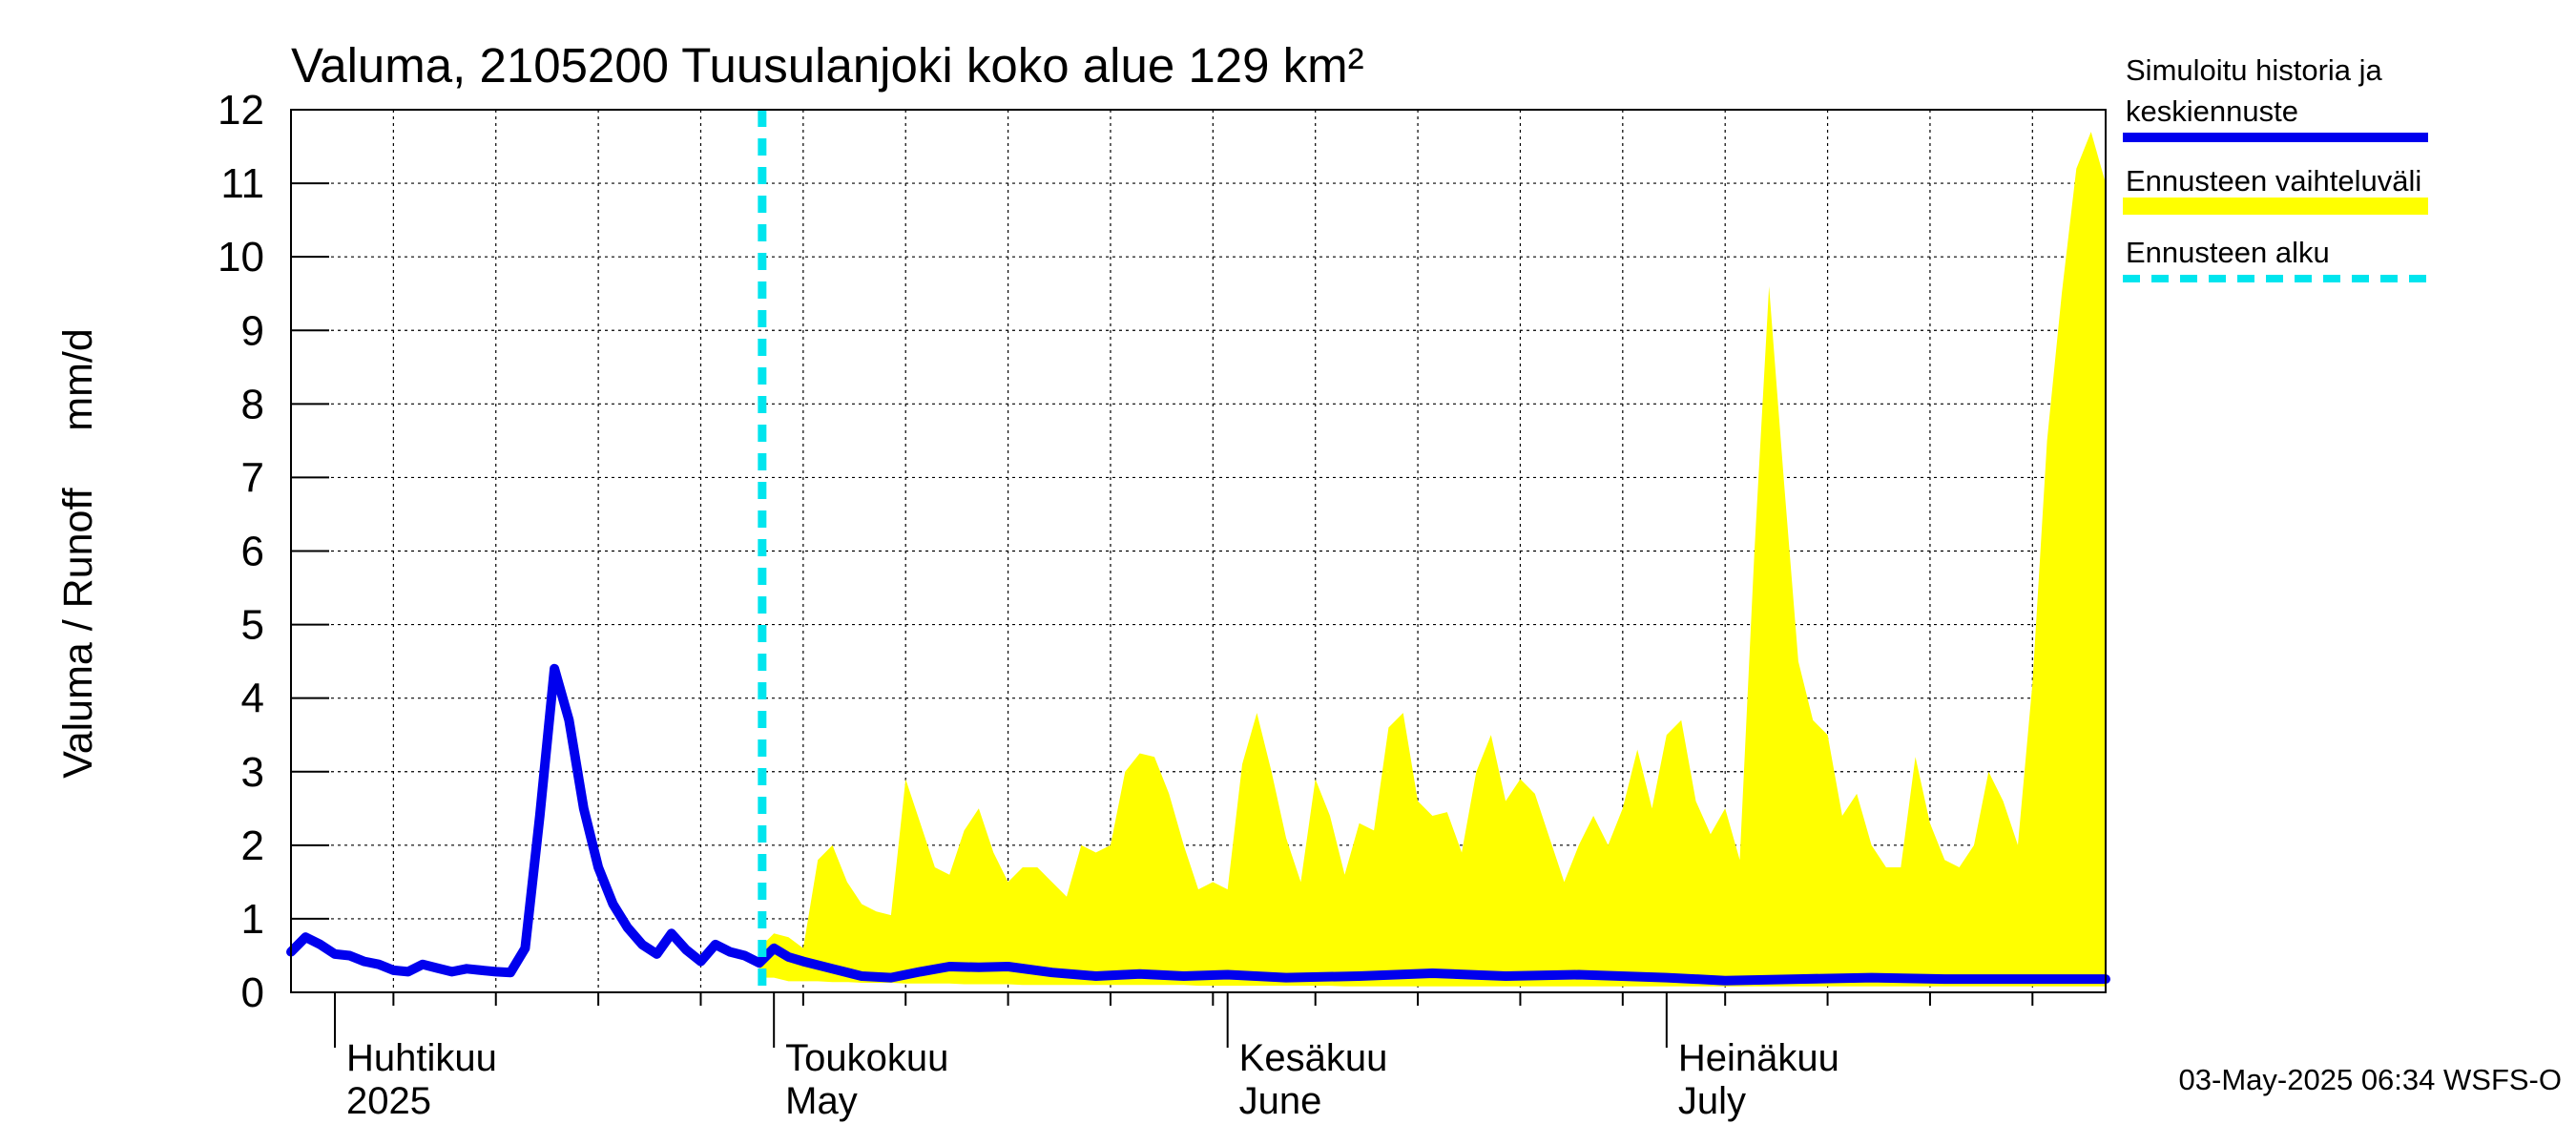  I want to click on y-tick-label: 9, so click(252, 330).